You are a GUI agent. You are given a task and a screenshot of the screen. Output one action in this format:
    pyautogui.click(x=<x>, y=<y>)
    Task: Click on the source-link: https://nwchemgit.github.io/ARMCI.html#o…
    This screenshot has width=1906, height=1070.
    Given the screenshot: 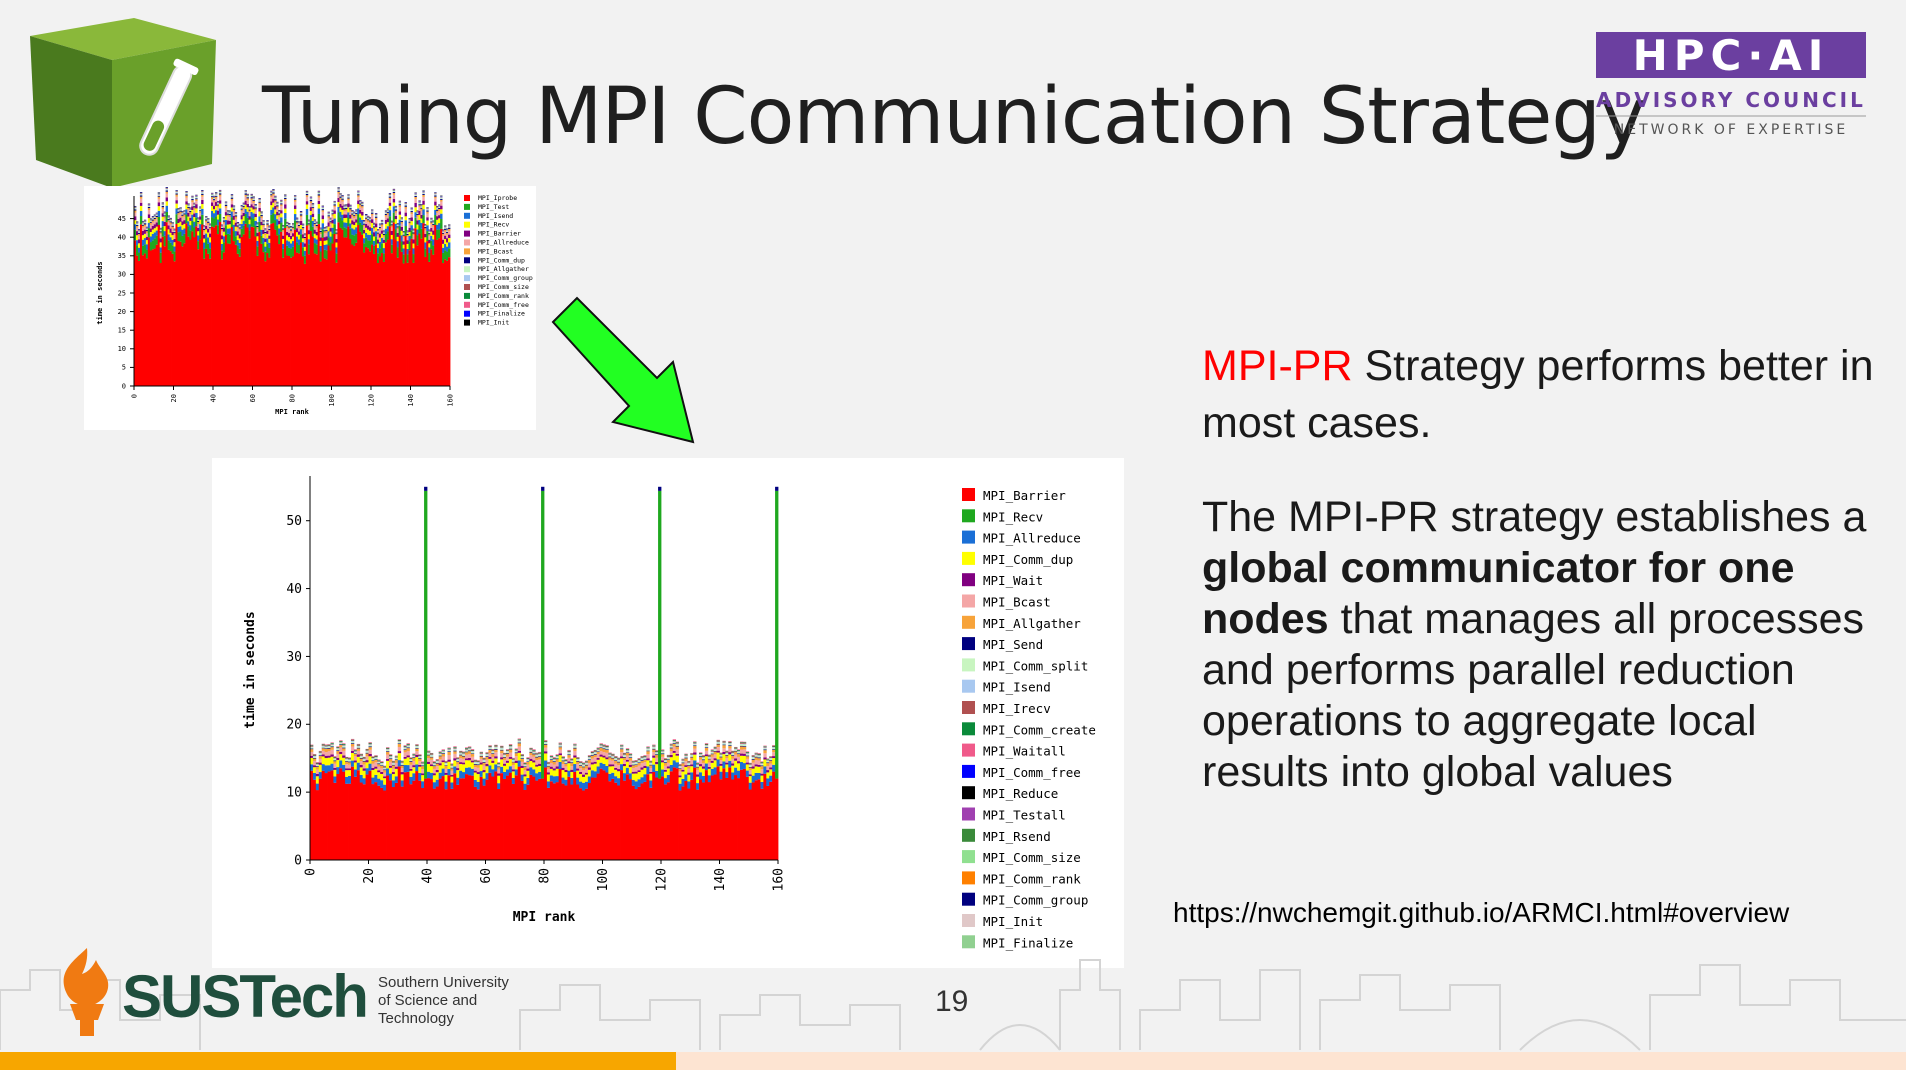 What is the action you would take?
    pyautogui.click(x=1481, y=912)
    